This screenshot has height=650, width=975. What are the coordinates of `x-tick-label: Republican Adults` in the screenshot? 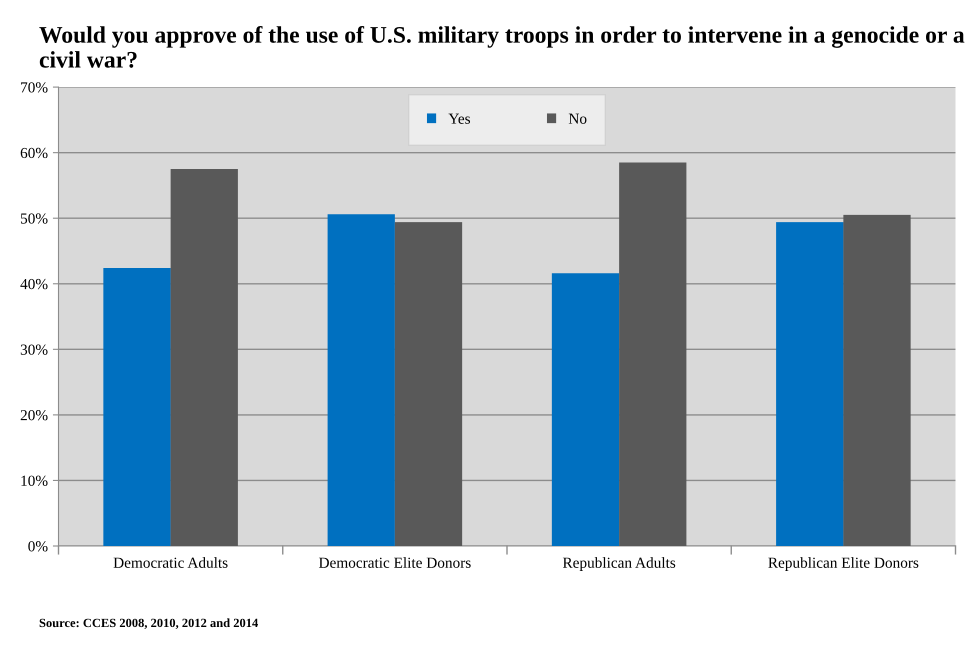 It's located at (619, 564).